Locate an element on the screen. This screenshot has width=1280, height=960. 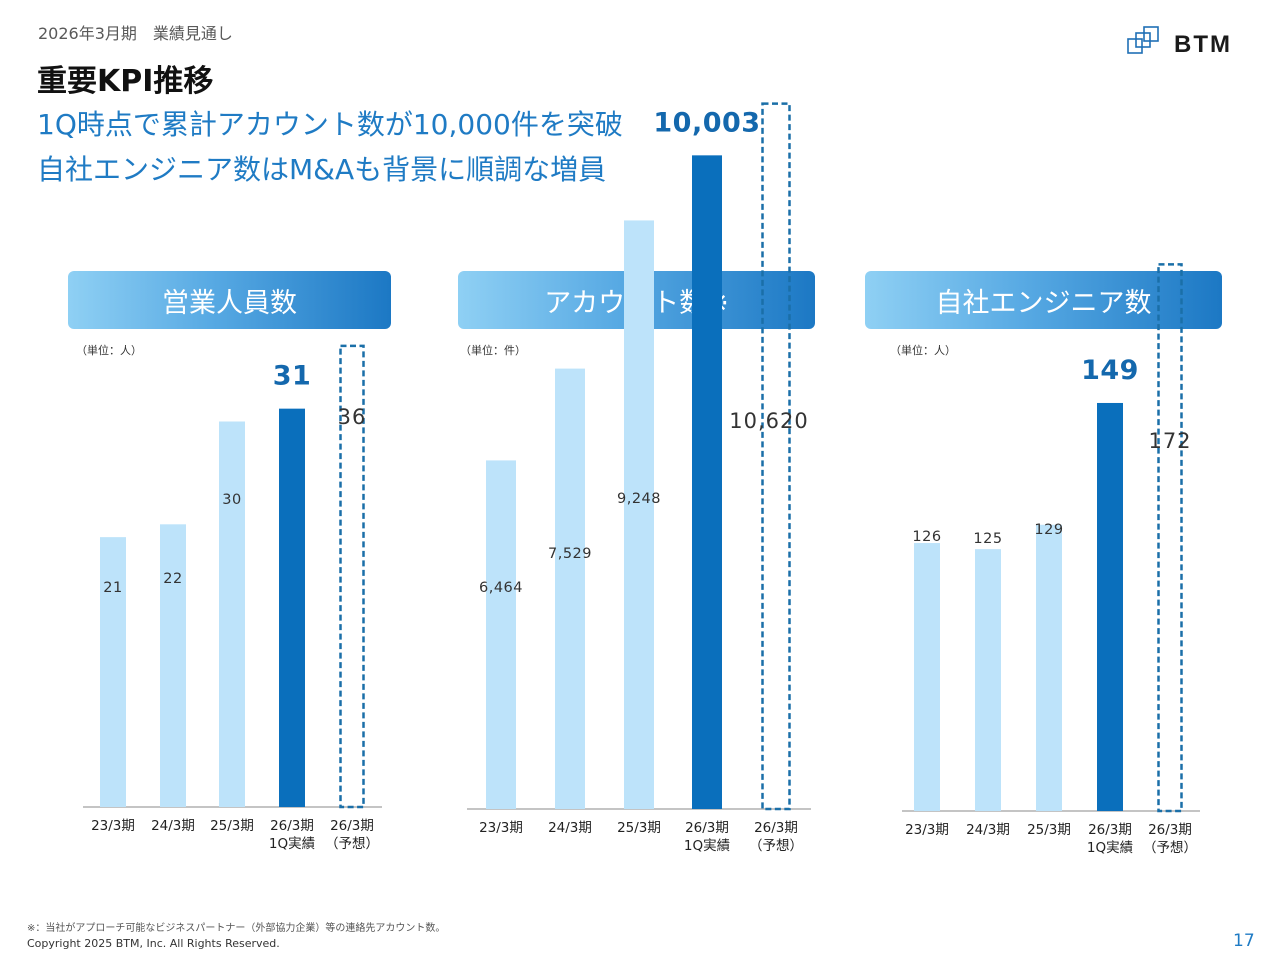
logo-mark-icon is located at coordinates (1143, 40).